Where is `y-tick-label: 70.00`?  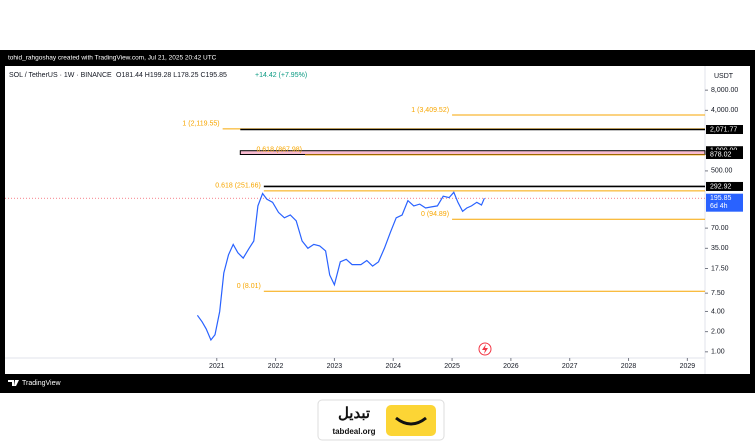 y-tick-label: 70.00 is located at coordinates (720, 228).